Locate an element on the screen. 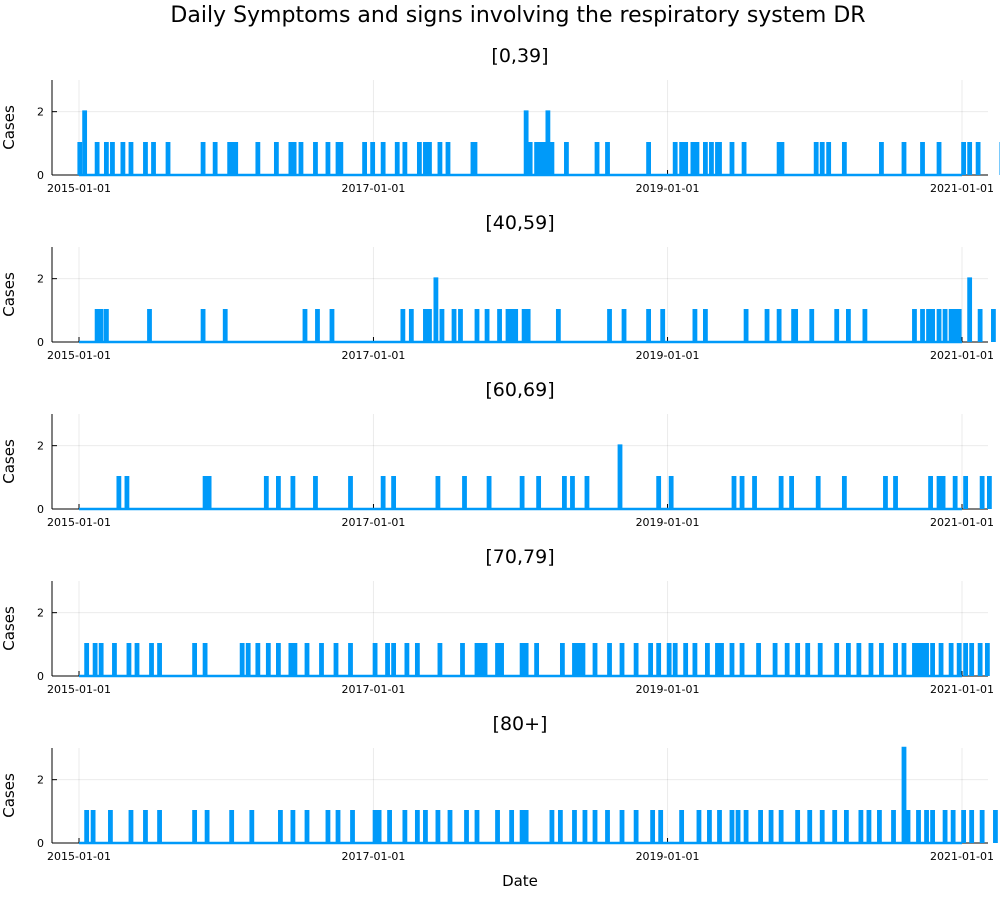  panel-title: [40,59] is located at coordinates (519, 223).